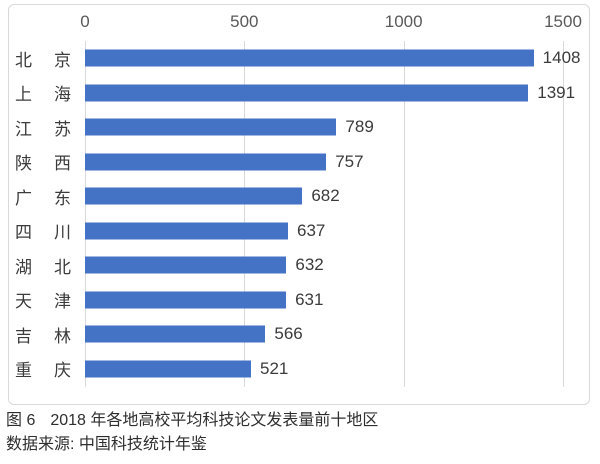 The height and width of the screenshot is (464, 600). What do you see at coordinates (43, 265) in the screenshot?
I see `category-label: 湖北` at bounding box center [43, 265].